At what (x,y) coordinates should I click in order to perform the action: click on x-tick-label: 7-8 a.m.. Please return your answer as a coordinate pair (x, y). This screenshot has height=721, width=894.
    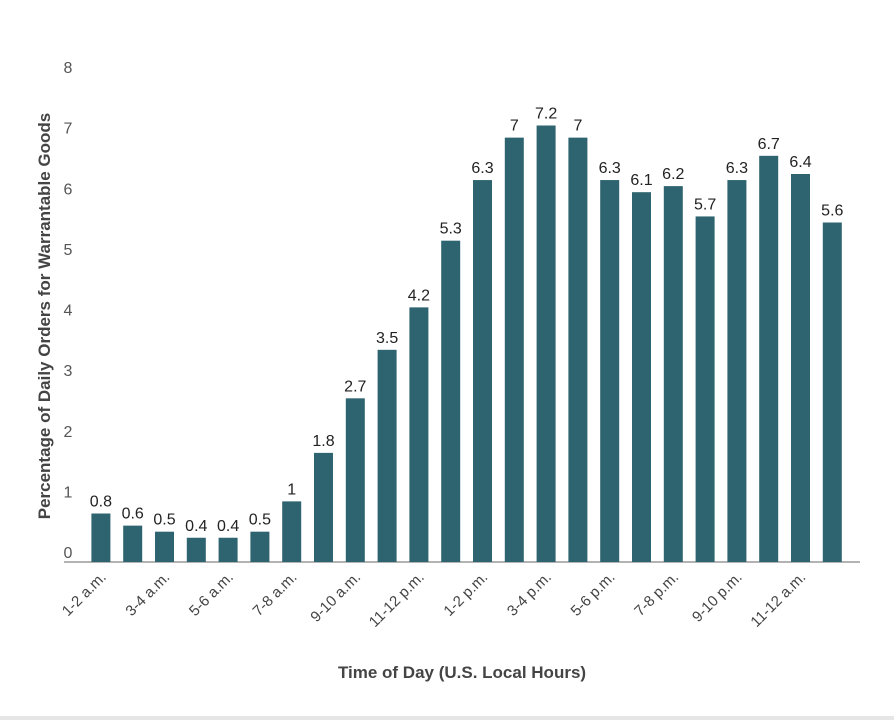
    Looking at the image, I should click on (275, 594).